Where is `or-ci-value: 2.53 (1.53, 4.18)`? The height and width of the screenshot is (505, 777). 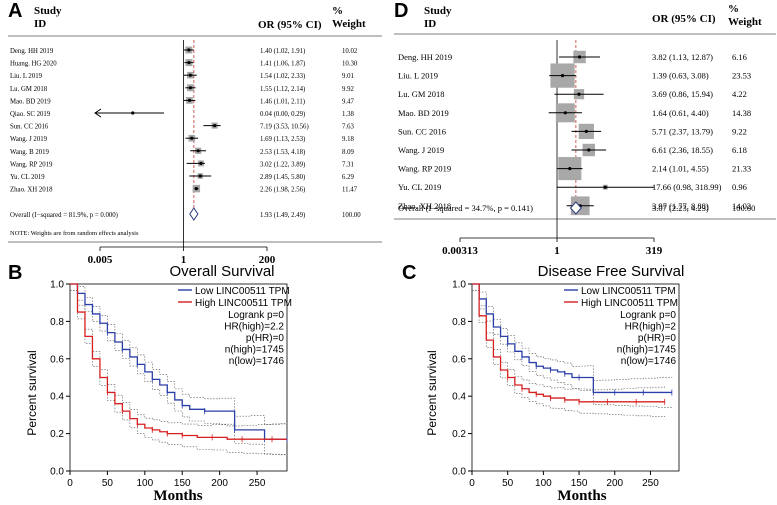
or-ci-value: 2.53 (1.53, 4.18) is located at coordinates (282, 152).